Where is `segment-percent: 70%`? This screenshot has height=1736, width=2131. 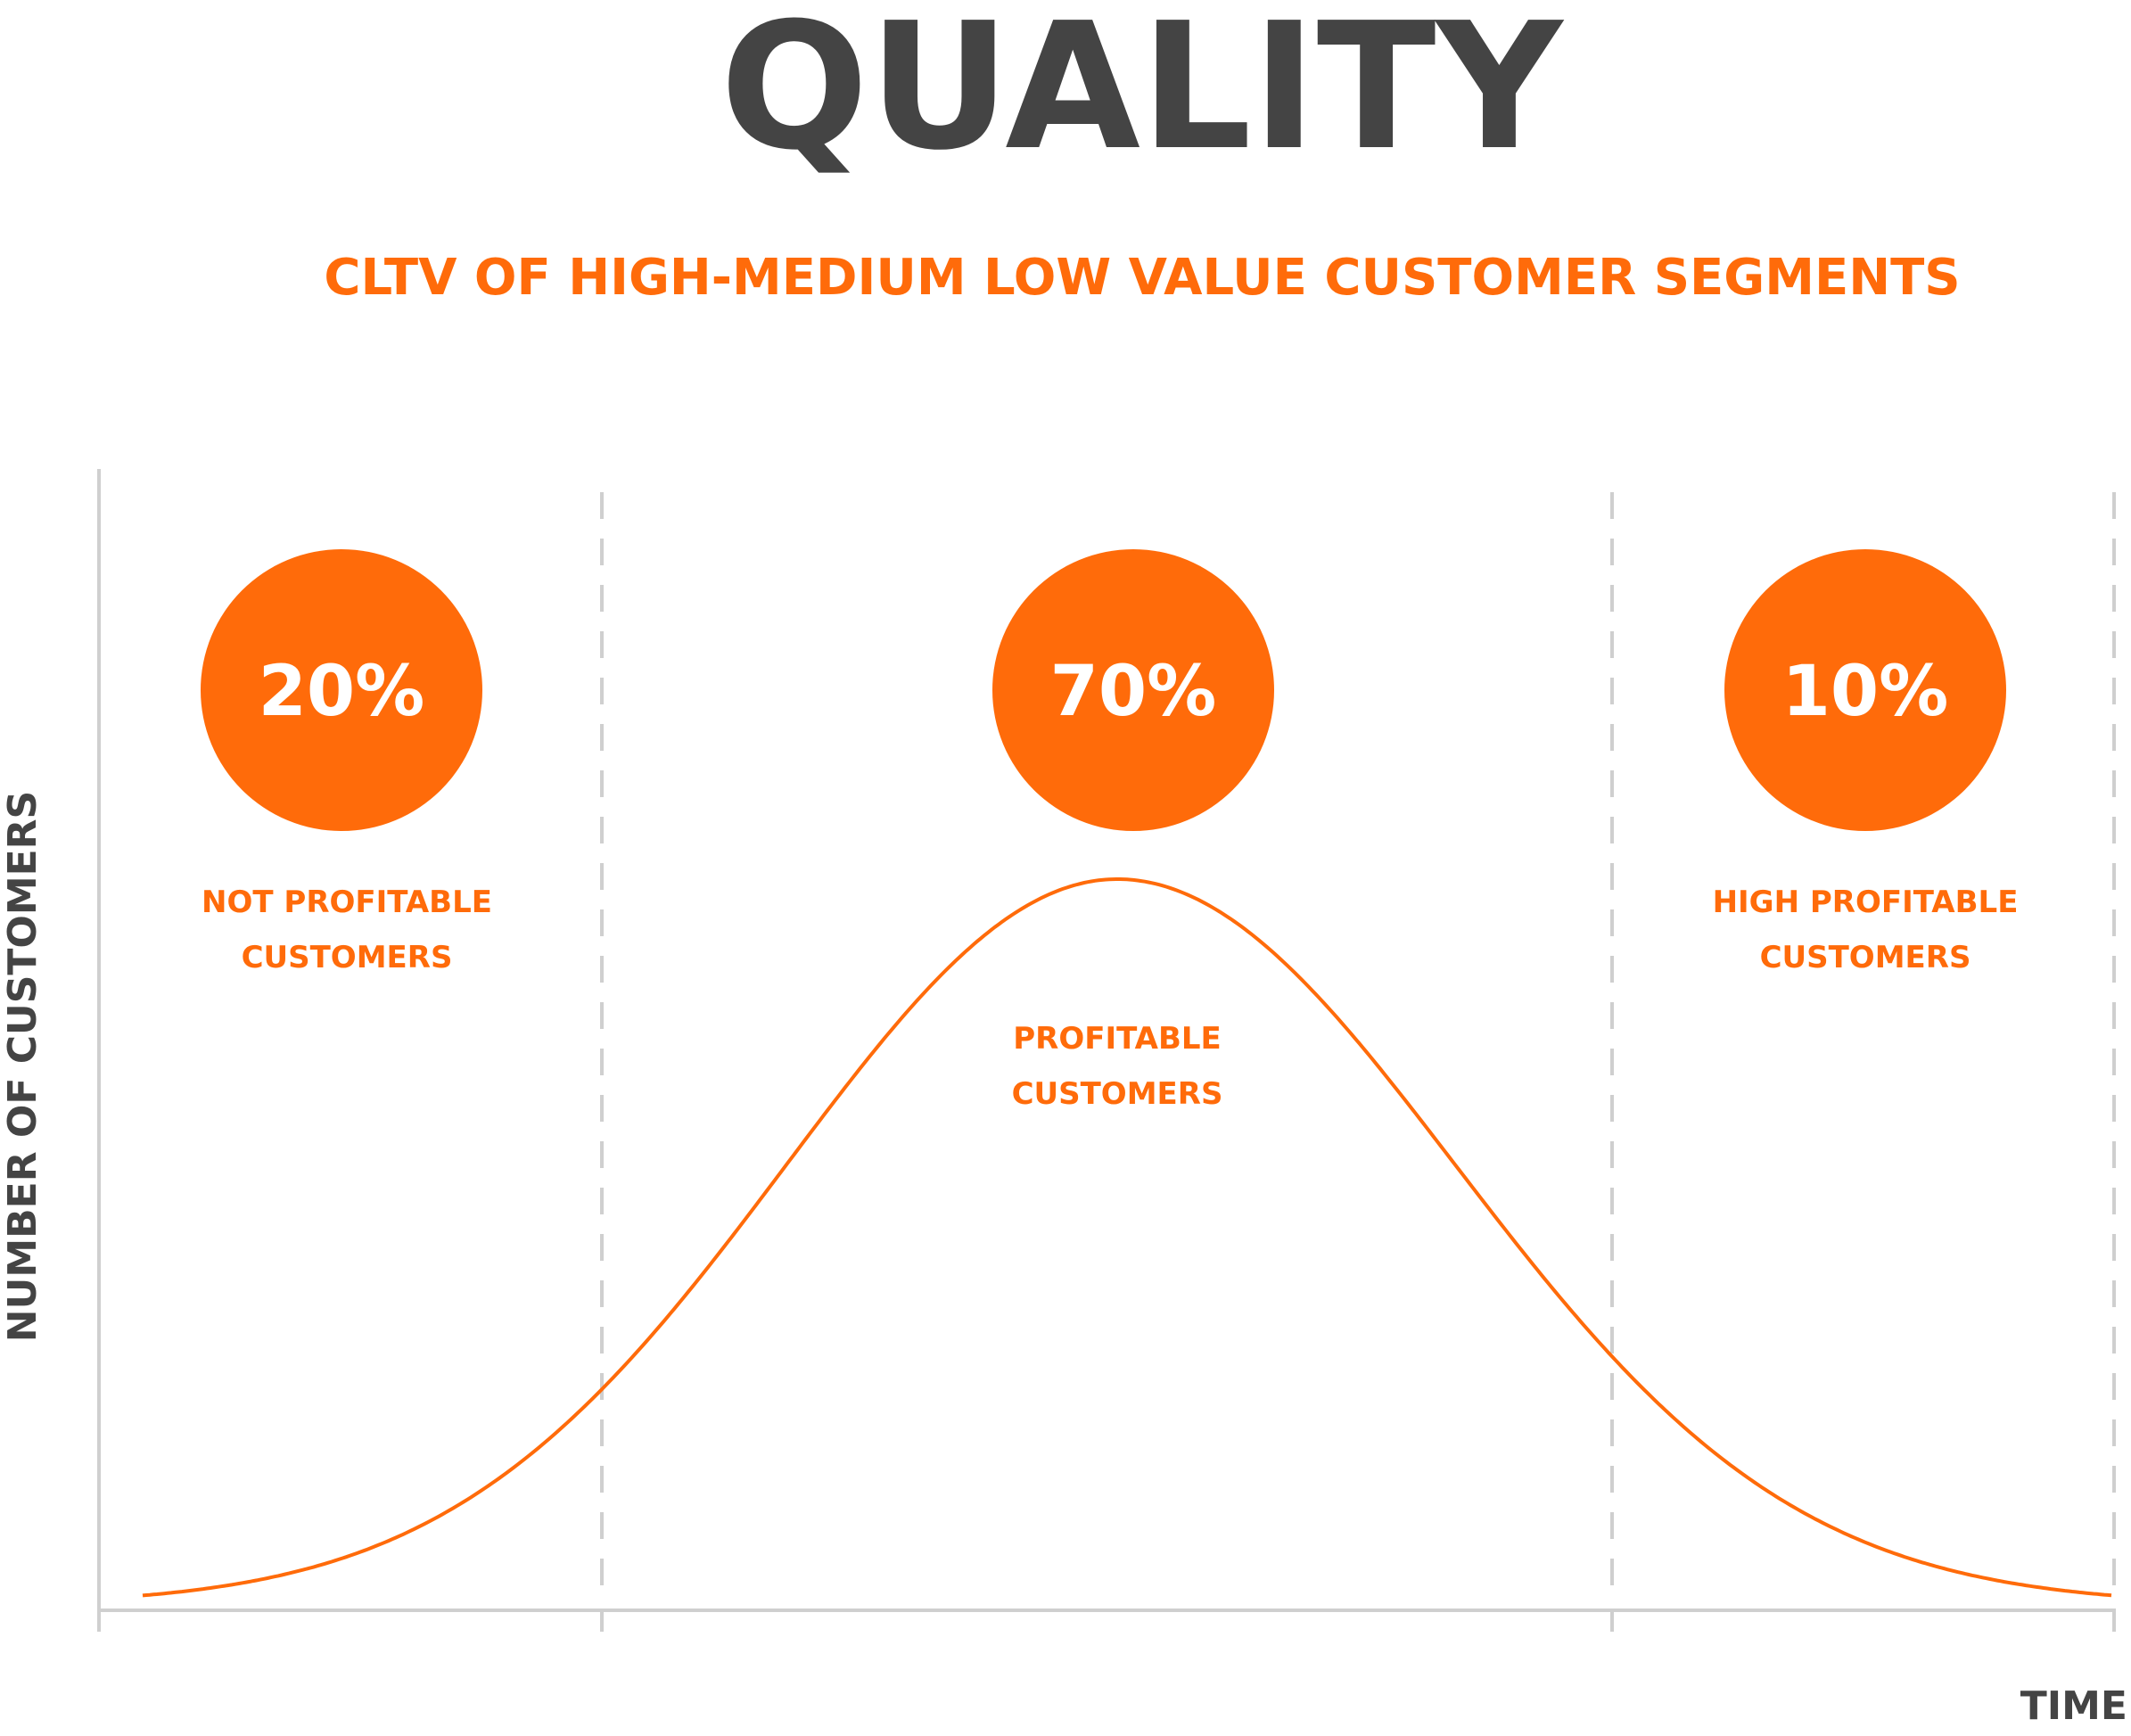
segment-percent: 70% is located at coordinates (1133, 692).